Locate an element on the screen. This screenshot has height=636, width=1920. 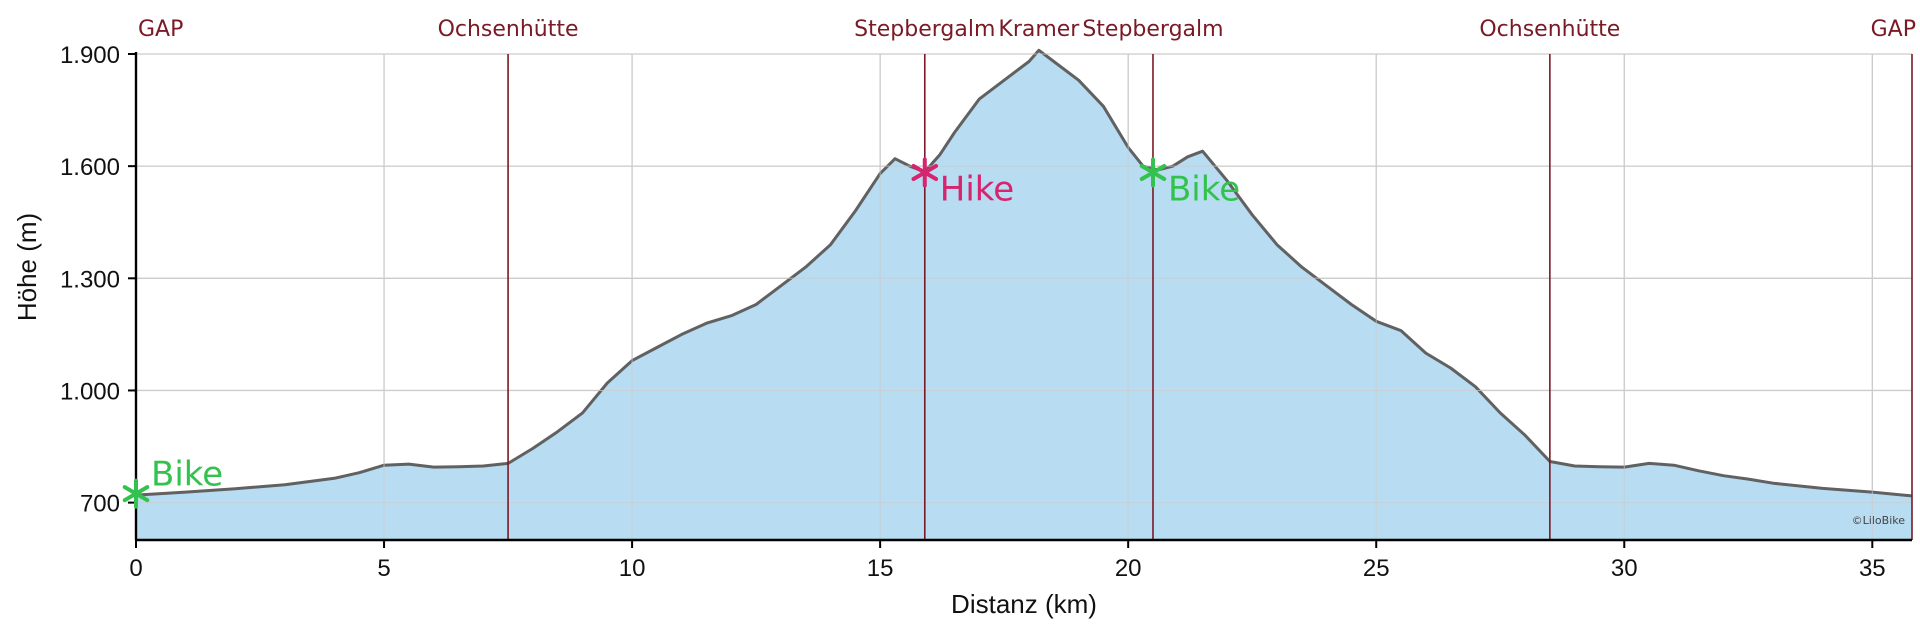
y-tick-label: 1.900 is located at coordinates (90, 55).